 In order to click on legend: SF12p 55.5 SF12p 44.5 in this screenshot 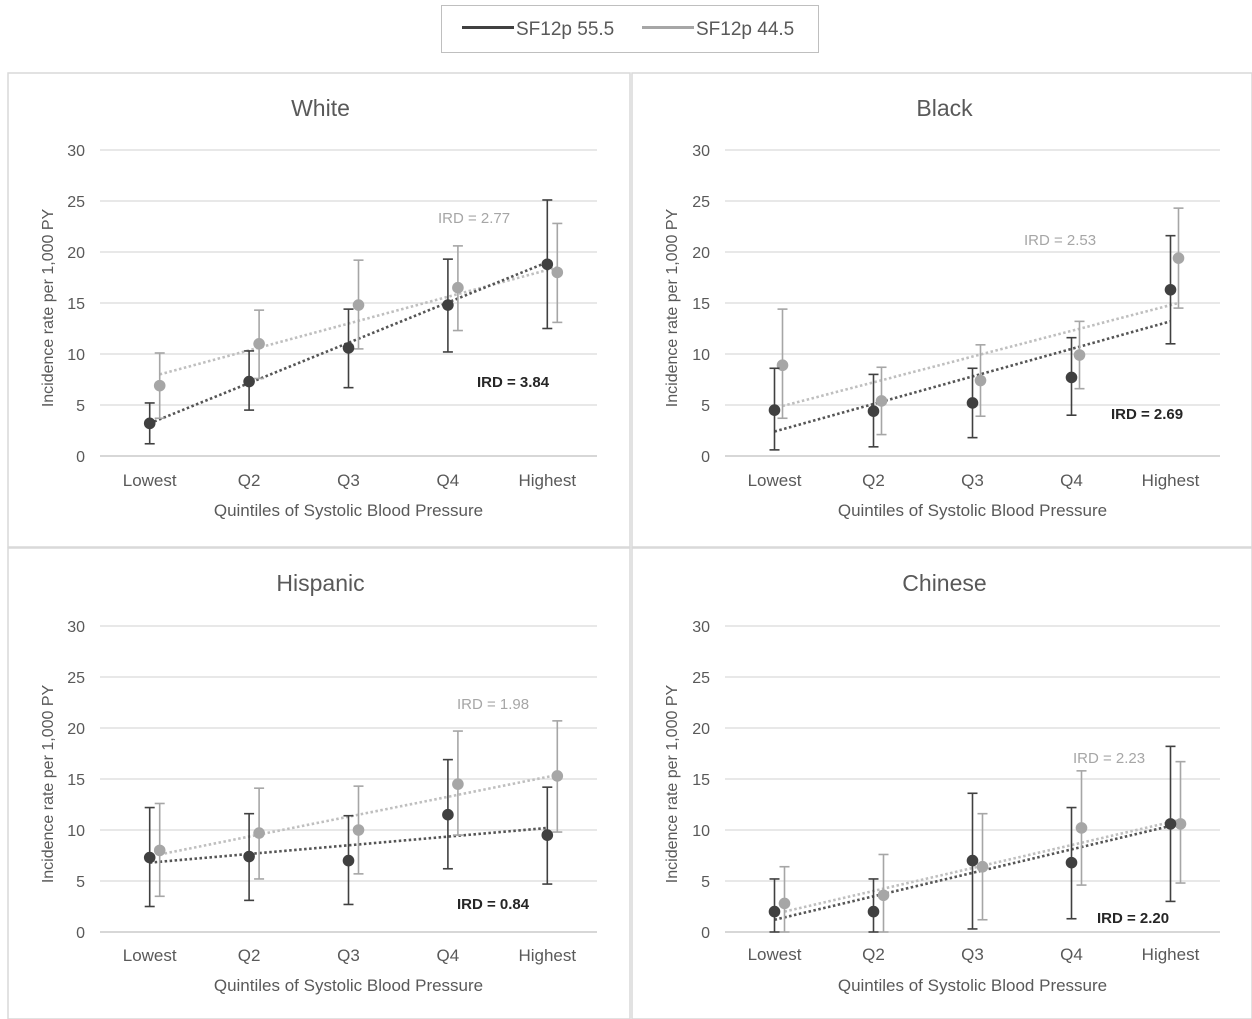, I will do `click(630, 29)`.